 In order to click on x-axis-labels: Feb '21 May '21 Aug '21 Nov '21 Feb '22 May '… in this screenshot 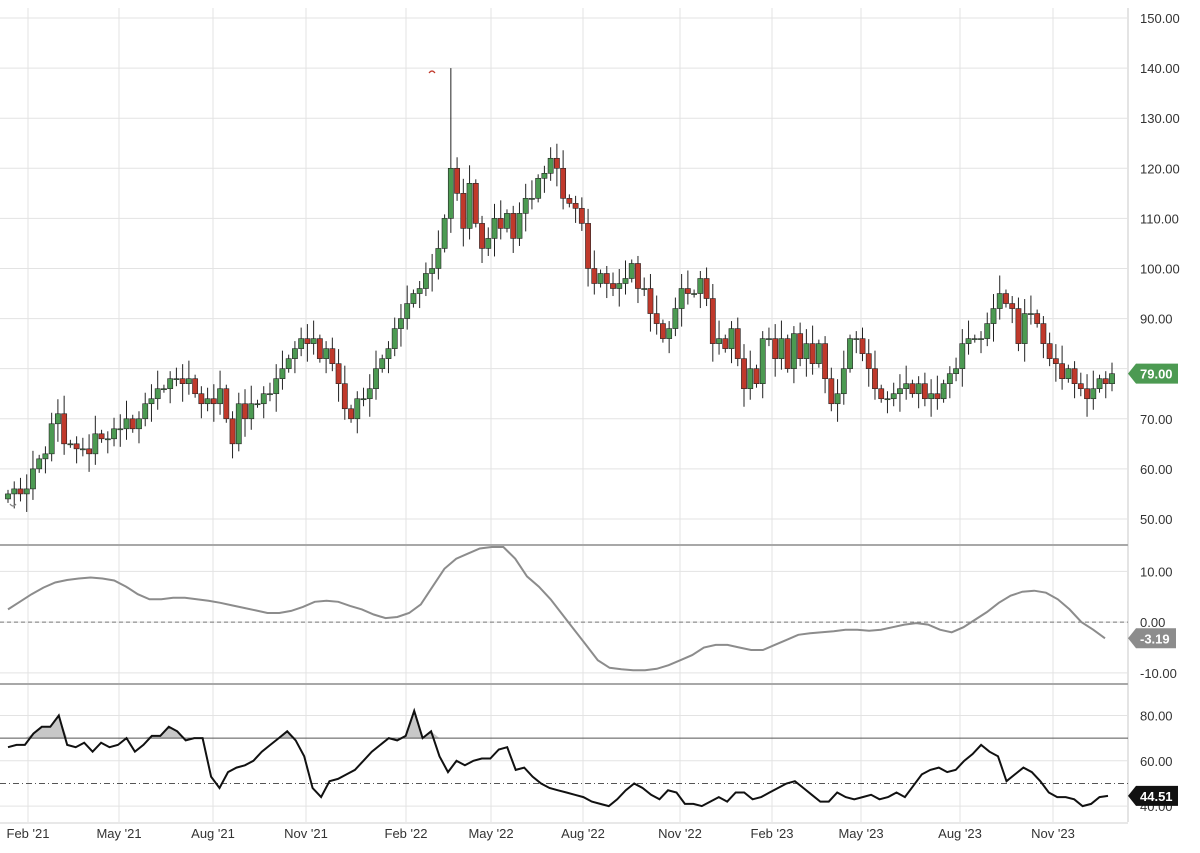, I will do `click(541, 833)`.